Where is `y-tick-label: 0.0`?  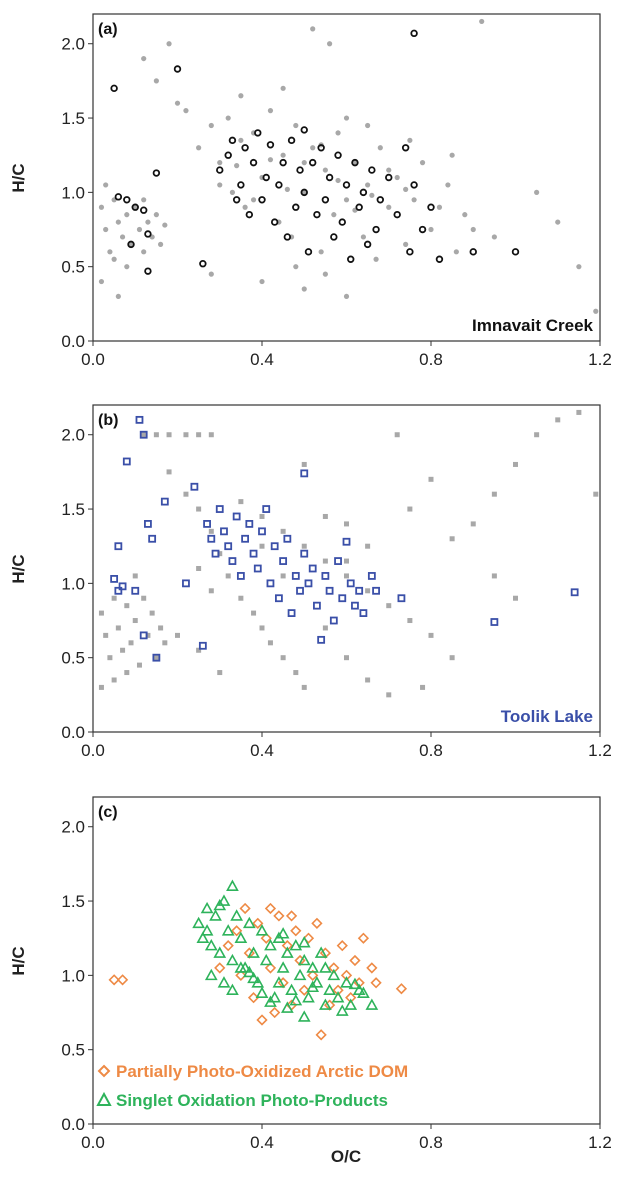
y-tick-label: 0.0 is located at coordinates (73, 1124).